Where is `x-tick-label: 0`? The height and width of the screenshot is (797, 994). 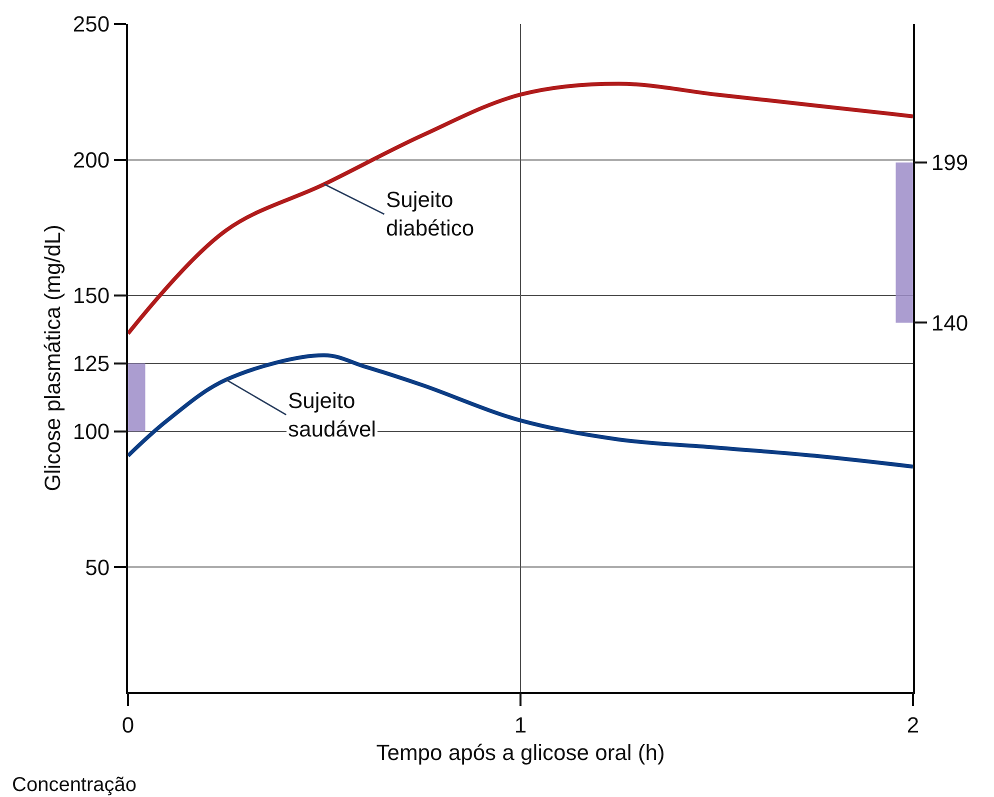
x-tick-label: 0 is located at coordinates (128, 725).